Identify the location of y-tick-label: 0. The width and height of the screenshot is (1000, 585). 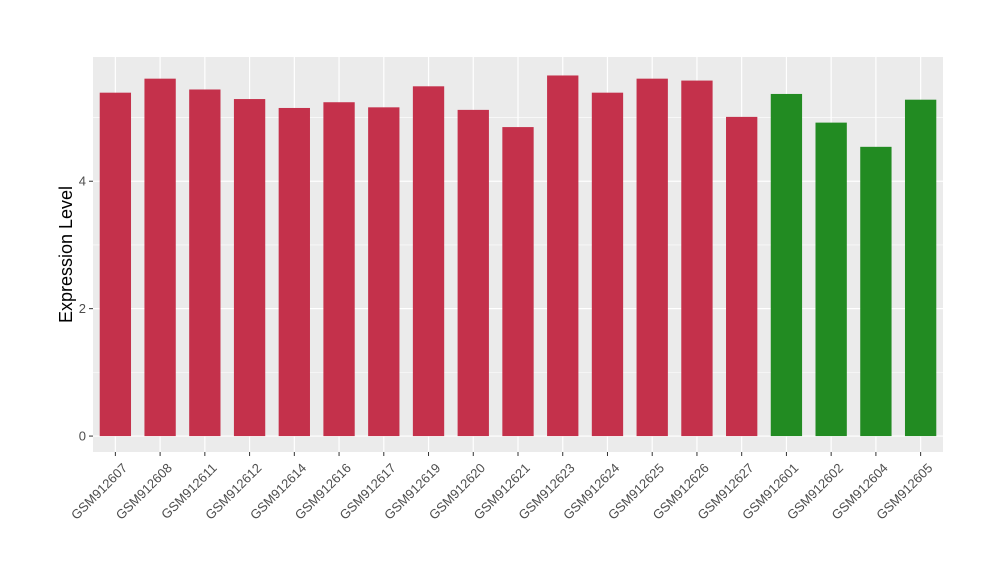
(82, 436).